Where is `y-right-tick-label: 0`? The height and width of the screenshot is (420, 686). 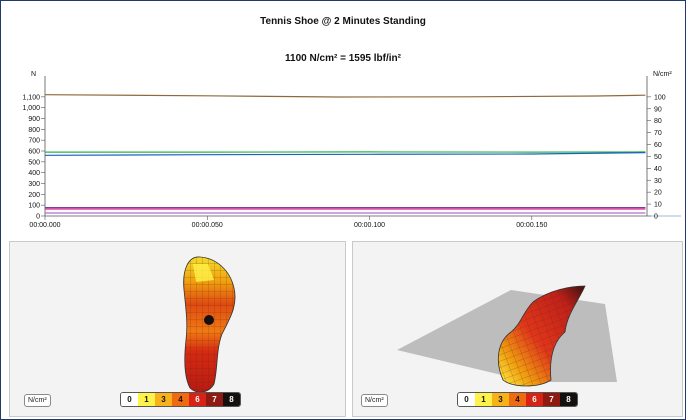 y-right-tick-label: 0 is located at coordinates (656, 217).